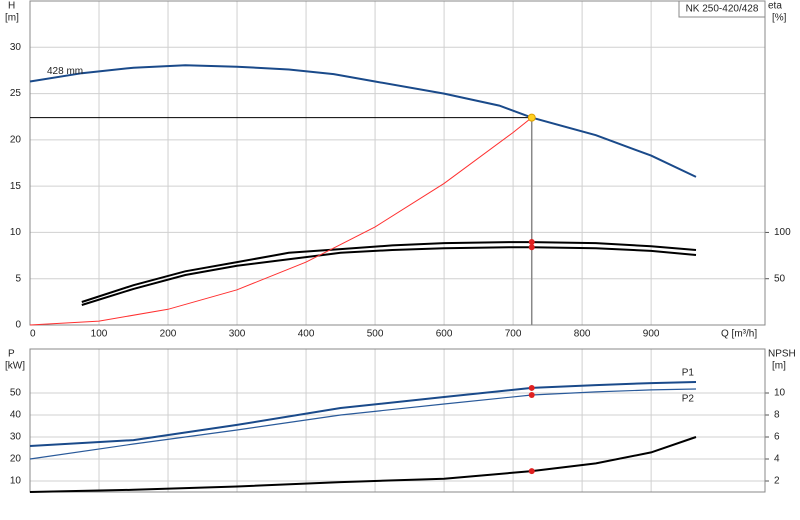 Image resolution: width=800 pixels, height=520 pixels. I want to click on x-tick-label: 600, so click(444, 334).